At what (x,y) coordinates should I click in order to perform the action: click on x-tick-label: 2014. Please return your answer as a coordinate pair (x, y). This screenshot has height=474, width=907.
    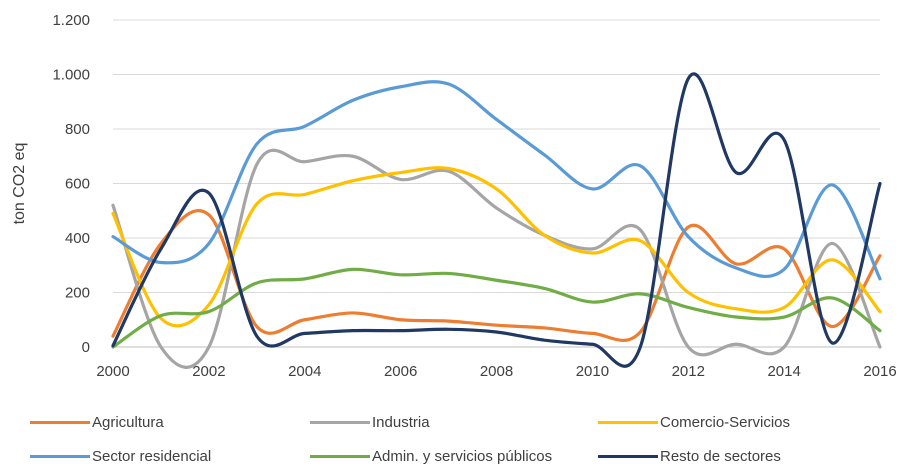
    Looking at the image, I should click on (783, 371).